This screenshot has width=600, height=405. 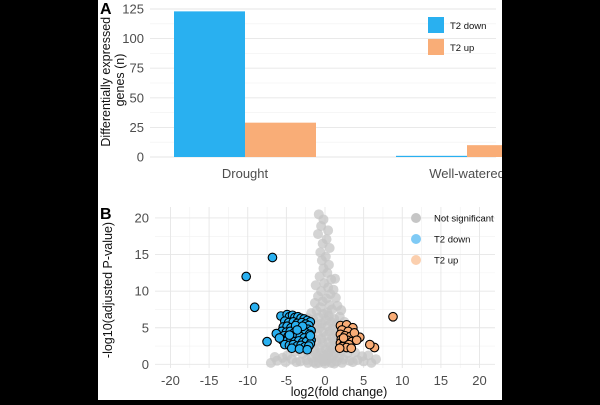 What do you see at coordinates (465, 173) in the screenshot?
I see `bar-chart-x-tick-label: Well-watered` at bounding box center [465, 173].